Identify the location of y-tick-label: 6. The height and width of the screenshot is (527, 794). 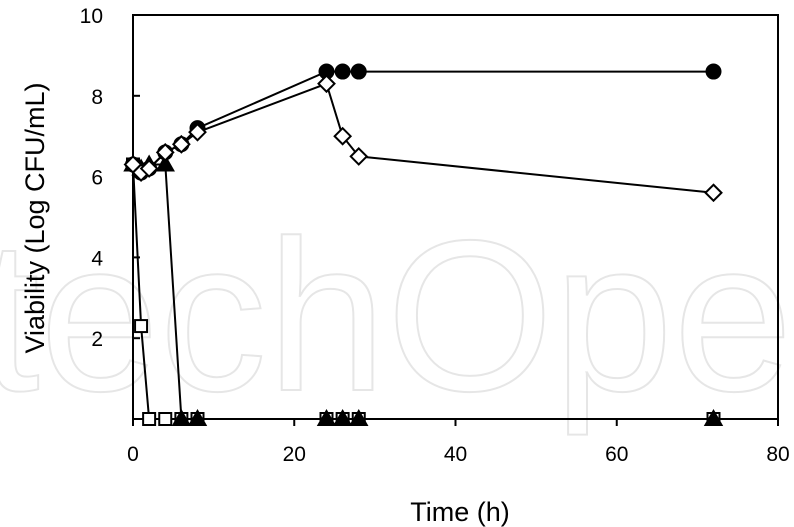
(97, 178).